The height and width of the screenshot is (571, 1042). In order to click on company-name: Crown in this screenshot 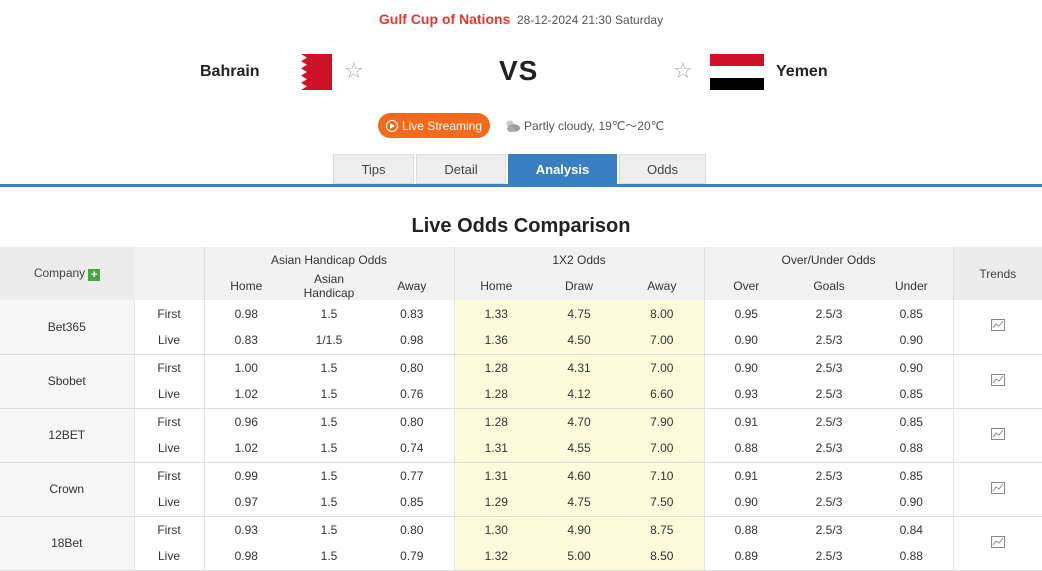, I will do `click(67, 489)`.